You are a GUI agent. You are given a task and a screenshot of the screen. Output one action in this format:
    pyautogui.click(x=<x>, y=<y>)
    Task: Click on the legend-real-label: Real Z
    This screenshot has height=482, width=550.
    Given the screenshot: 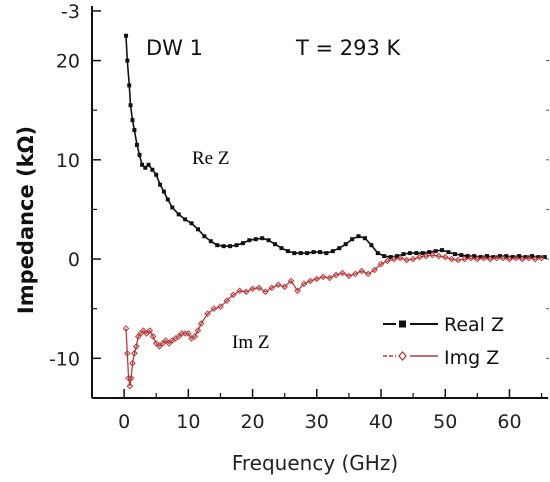 What is the action you would take?
    pyautogui.click(x=474, y=325)
    